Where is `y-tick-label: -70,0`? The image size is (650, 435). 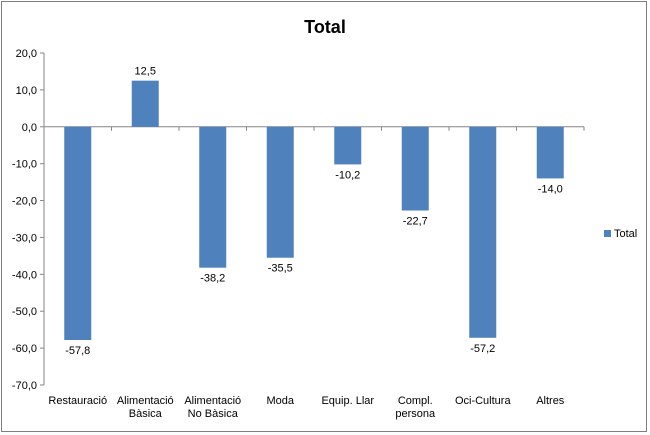 y-tick-label: -70,0 is located at coordinates (24, 386).